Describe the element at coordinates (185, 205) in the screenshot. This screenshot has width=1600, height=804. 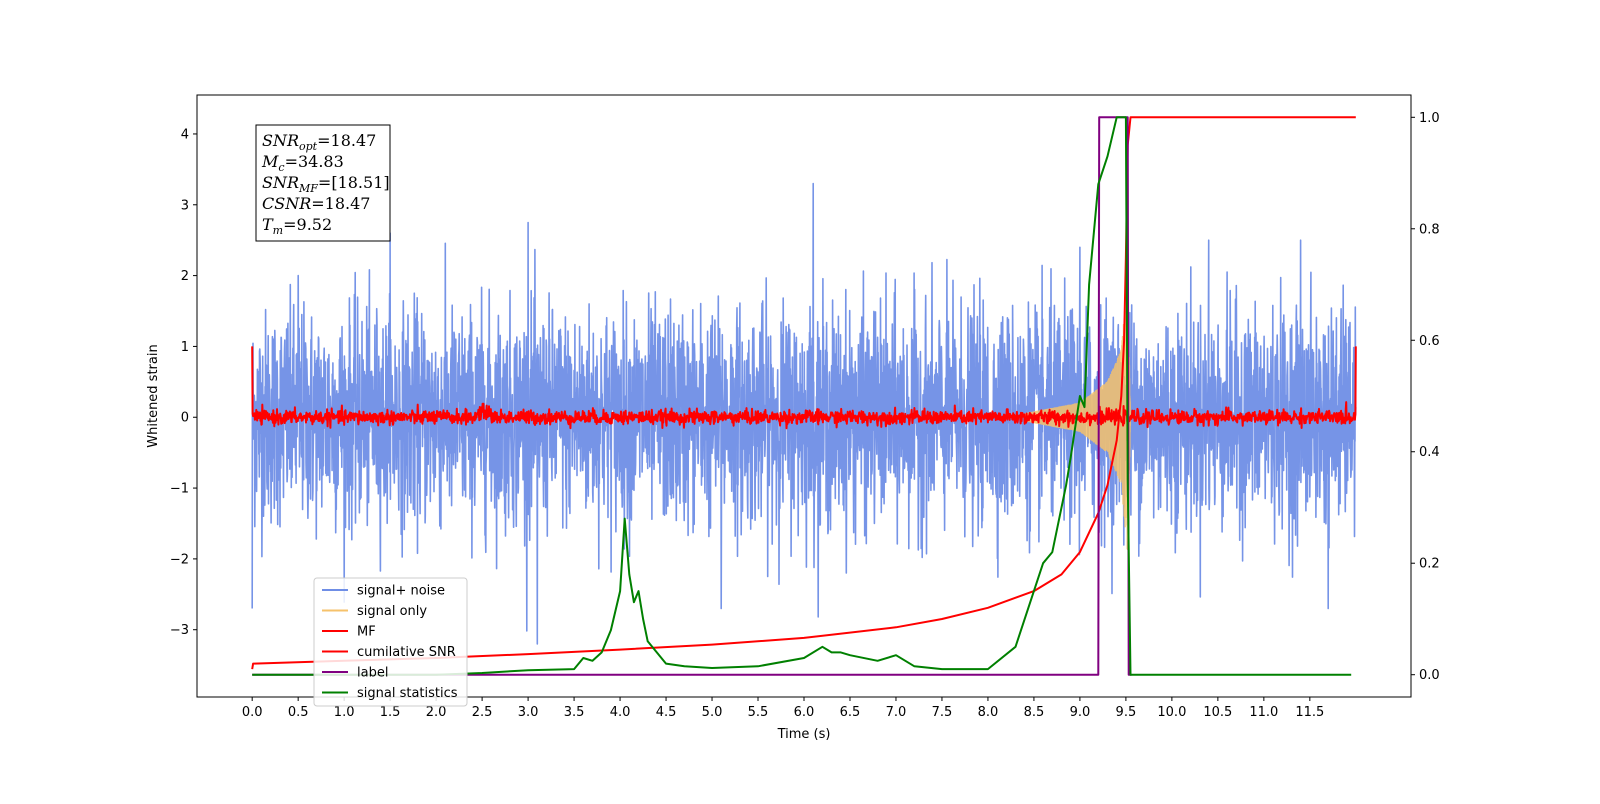
I see `y-tick-label: 3` at that location.